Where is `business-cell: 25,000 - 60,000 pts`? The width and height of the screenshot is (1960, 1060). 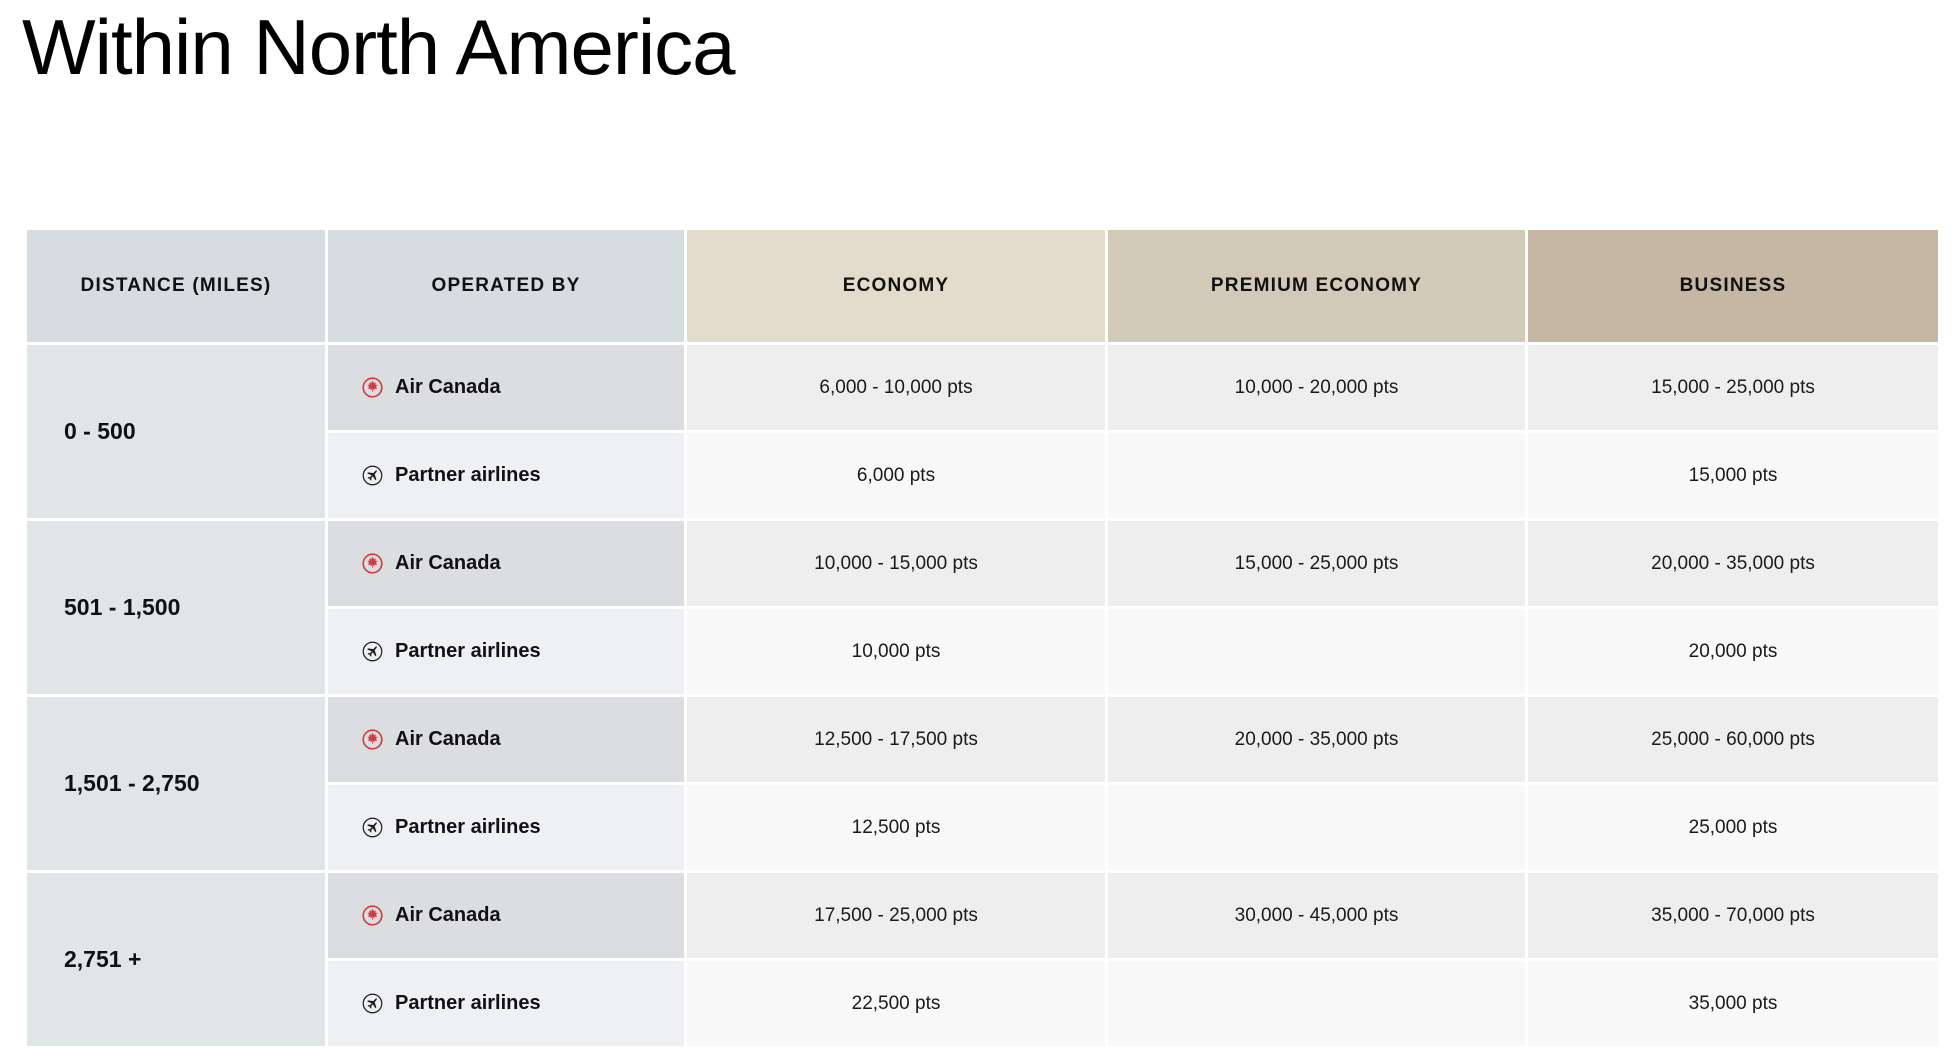
business-cell: 25,000 - 60,000 pts is located at coordinates (1733, 739).